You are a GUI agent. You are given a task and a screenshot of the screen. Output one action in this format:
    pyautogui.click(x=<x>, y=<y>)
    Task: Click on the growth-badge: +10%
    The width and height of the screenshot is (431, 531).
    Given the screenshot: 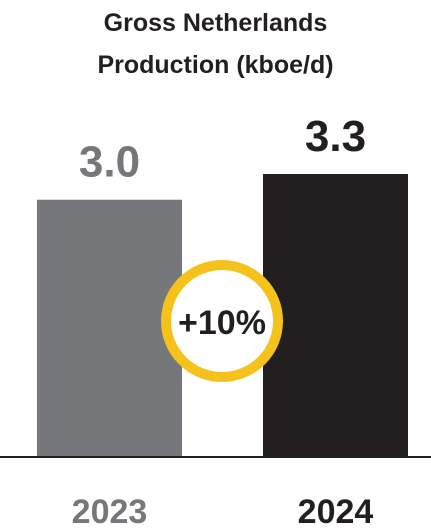 What is the action you would take?
    pyautogui.click(x=222, y=321)
    